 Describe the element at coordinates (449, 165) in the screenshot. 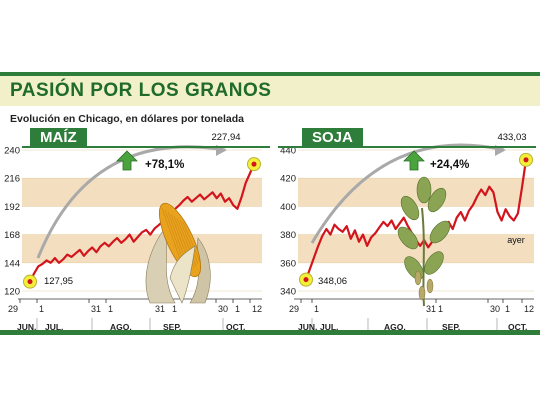

I see `change-label-soja: +24,4%` at that location.